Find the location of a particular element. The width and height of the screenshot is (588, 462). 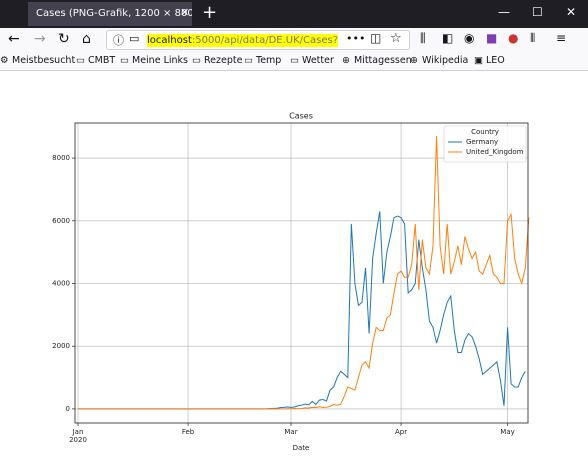

legend-label: Germany is located at coordinates (482, 142).